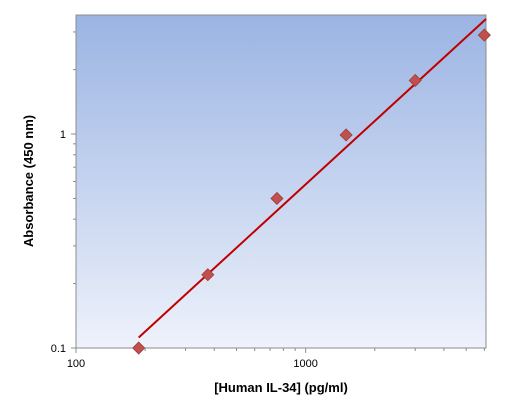 The width and height of the screenshot is (520, 414). I want to click on x-tick-label: 100, so click(76, 364).